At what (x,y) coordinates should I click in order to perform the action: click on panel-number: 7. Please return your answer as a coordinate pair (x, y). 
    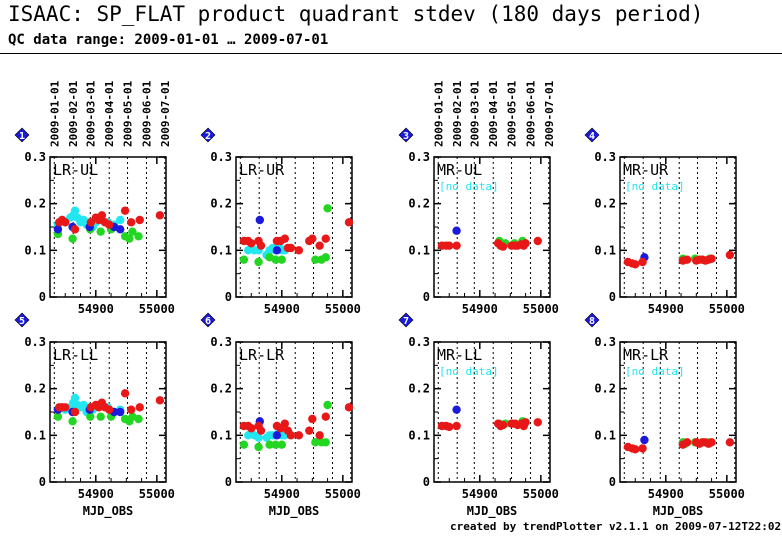
    Looking at the image, I should click on (406, 321).